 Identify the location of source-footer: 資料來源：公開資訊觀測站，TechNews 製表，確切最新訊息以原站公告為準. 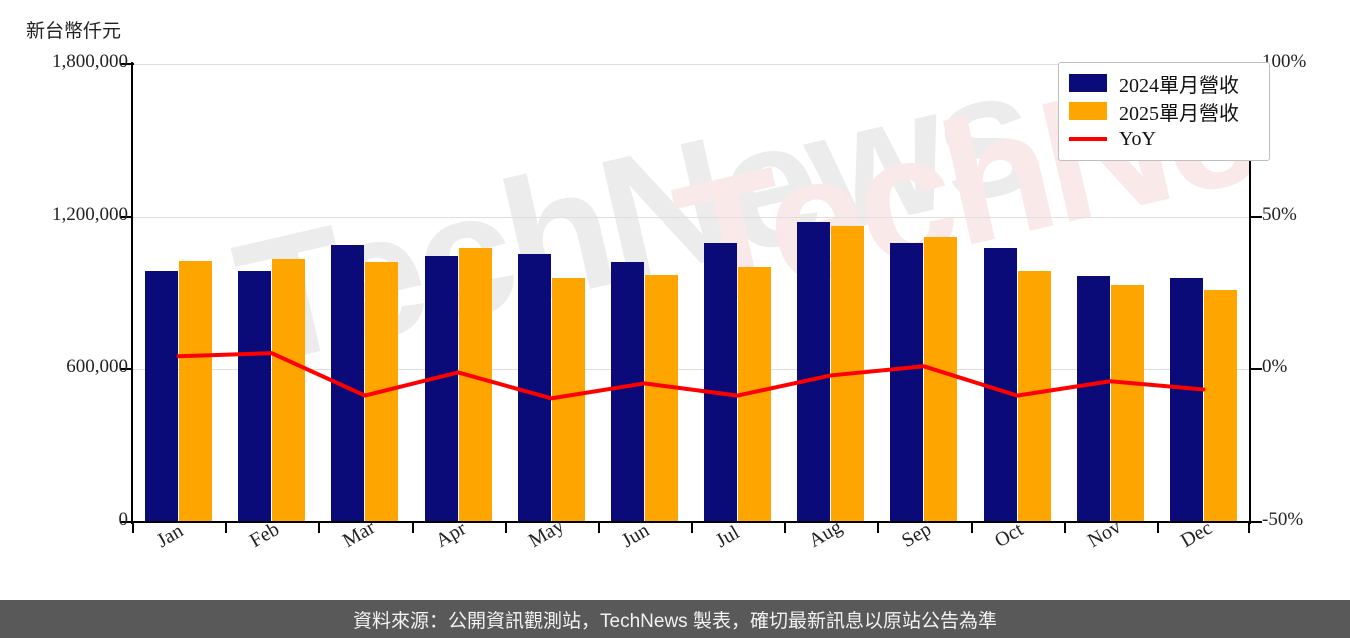
(675, 619).